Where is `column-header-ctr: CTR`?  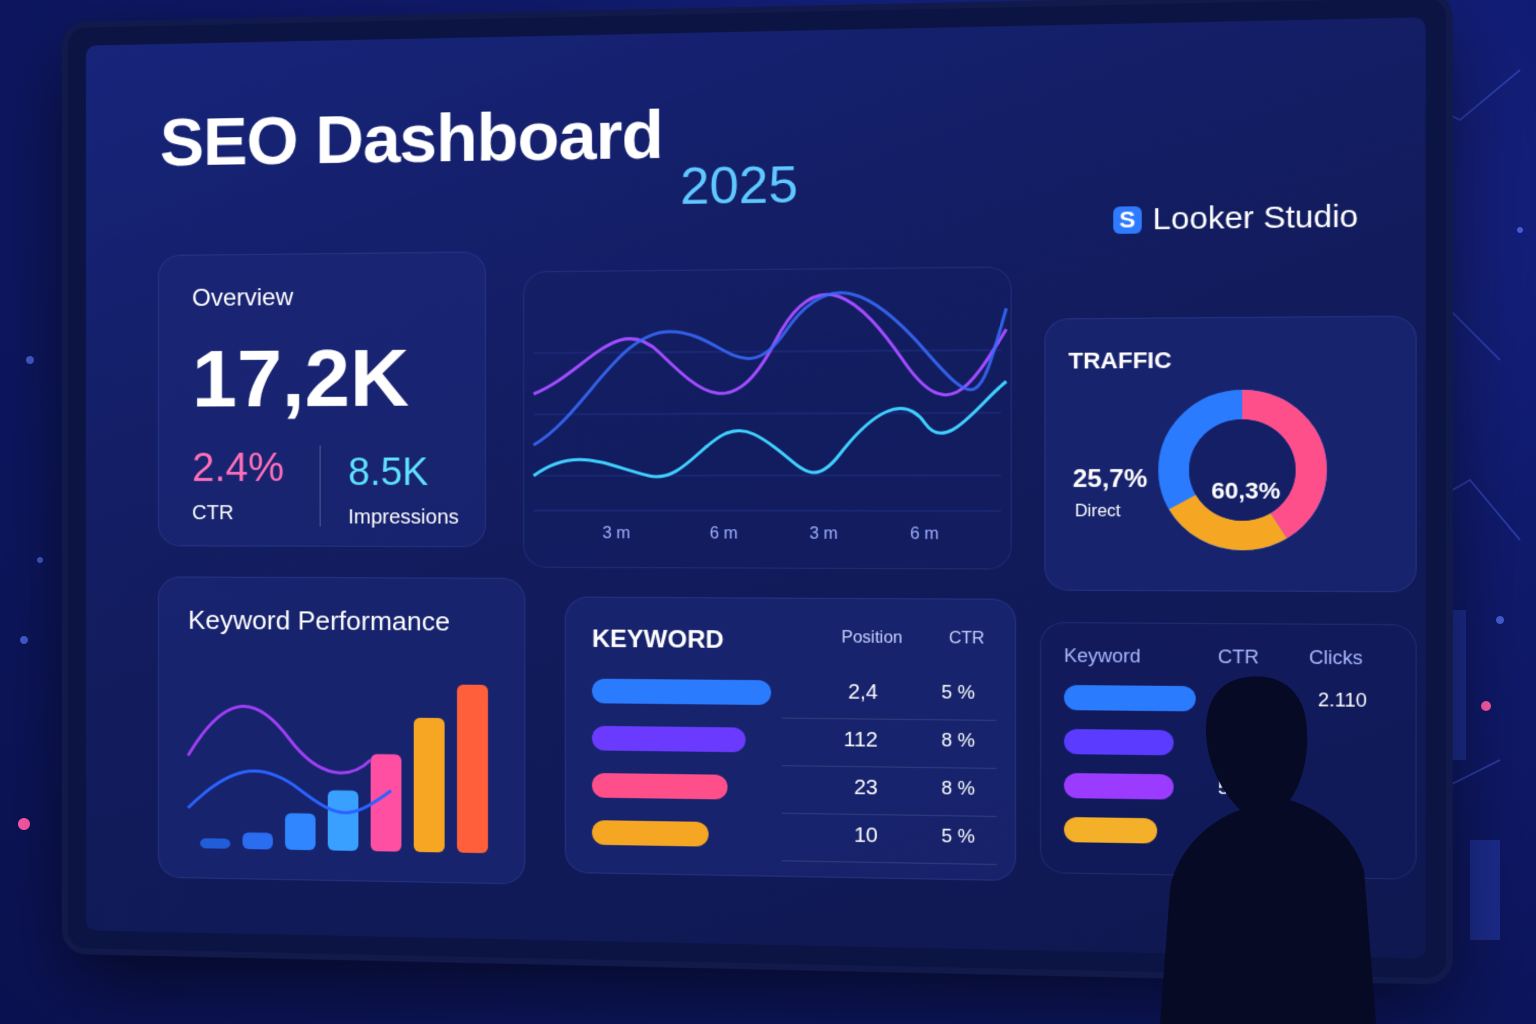
column-header-ctr: CTR is located at coordinates (967, 639).